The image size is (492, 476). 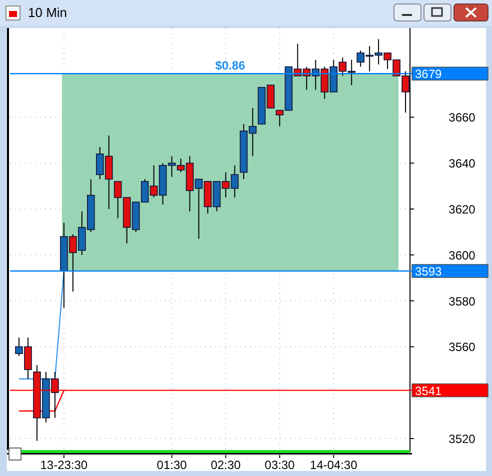 I want to click on band-label: $0.86, so click(x=230, y=65).